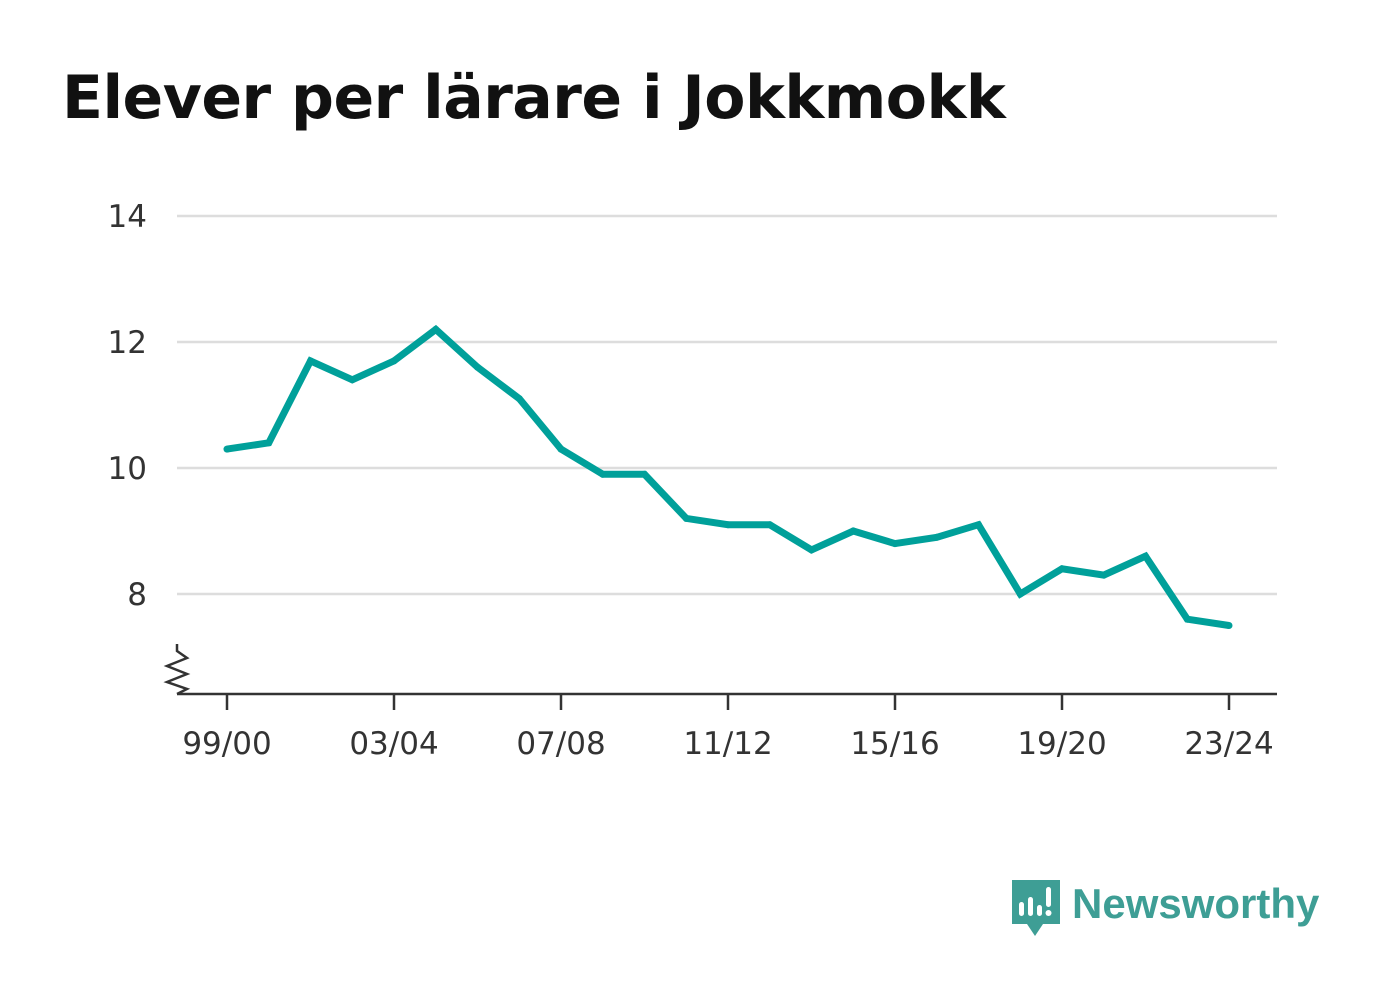 The height and width of the screenshot is (999, 1382). Describe the element at coordinates (127, 406) in the screenshot. I see `y-axis-ticks: 8 10 12 14` at that location.